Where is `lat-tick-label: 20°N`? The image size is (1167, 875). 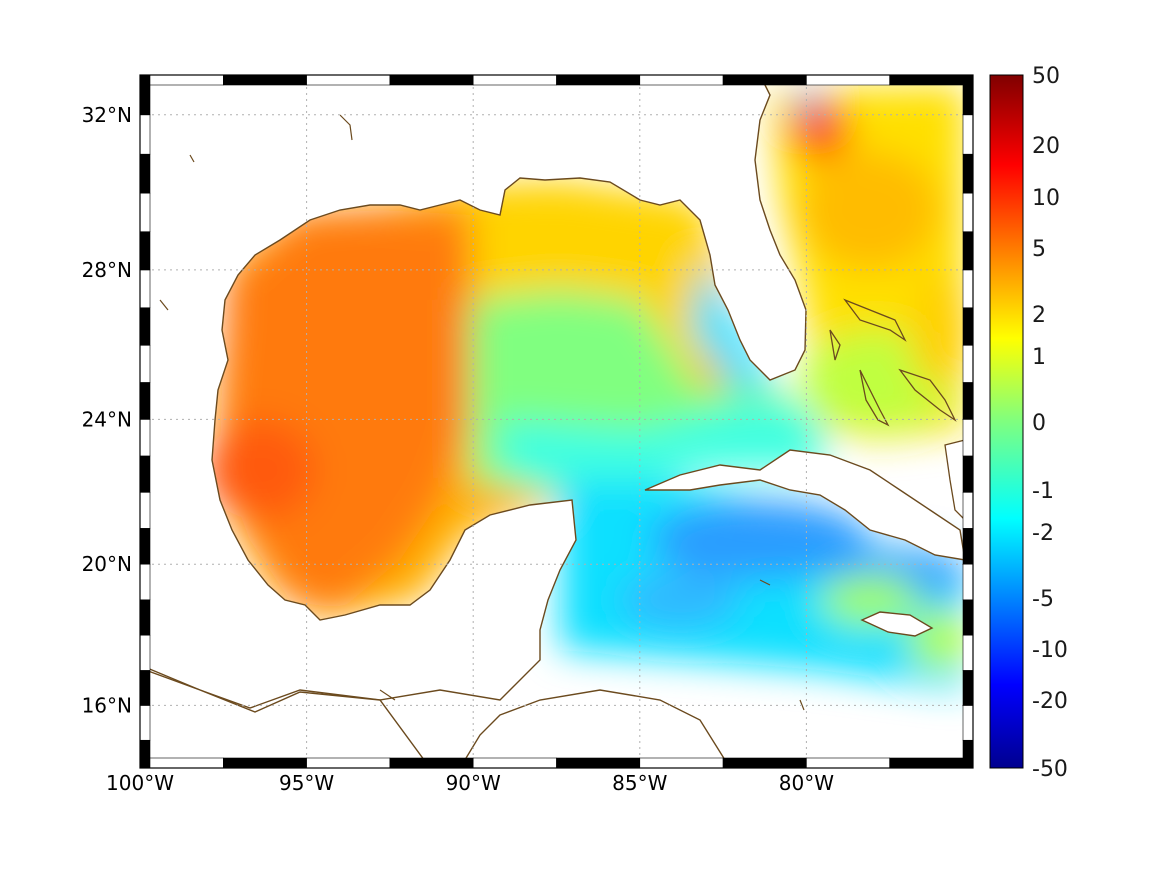 lat-tick-label: 20°N is located at coordinates (107, 564).